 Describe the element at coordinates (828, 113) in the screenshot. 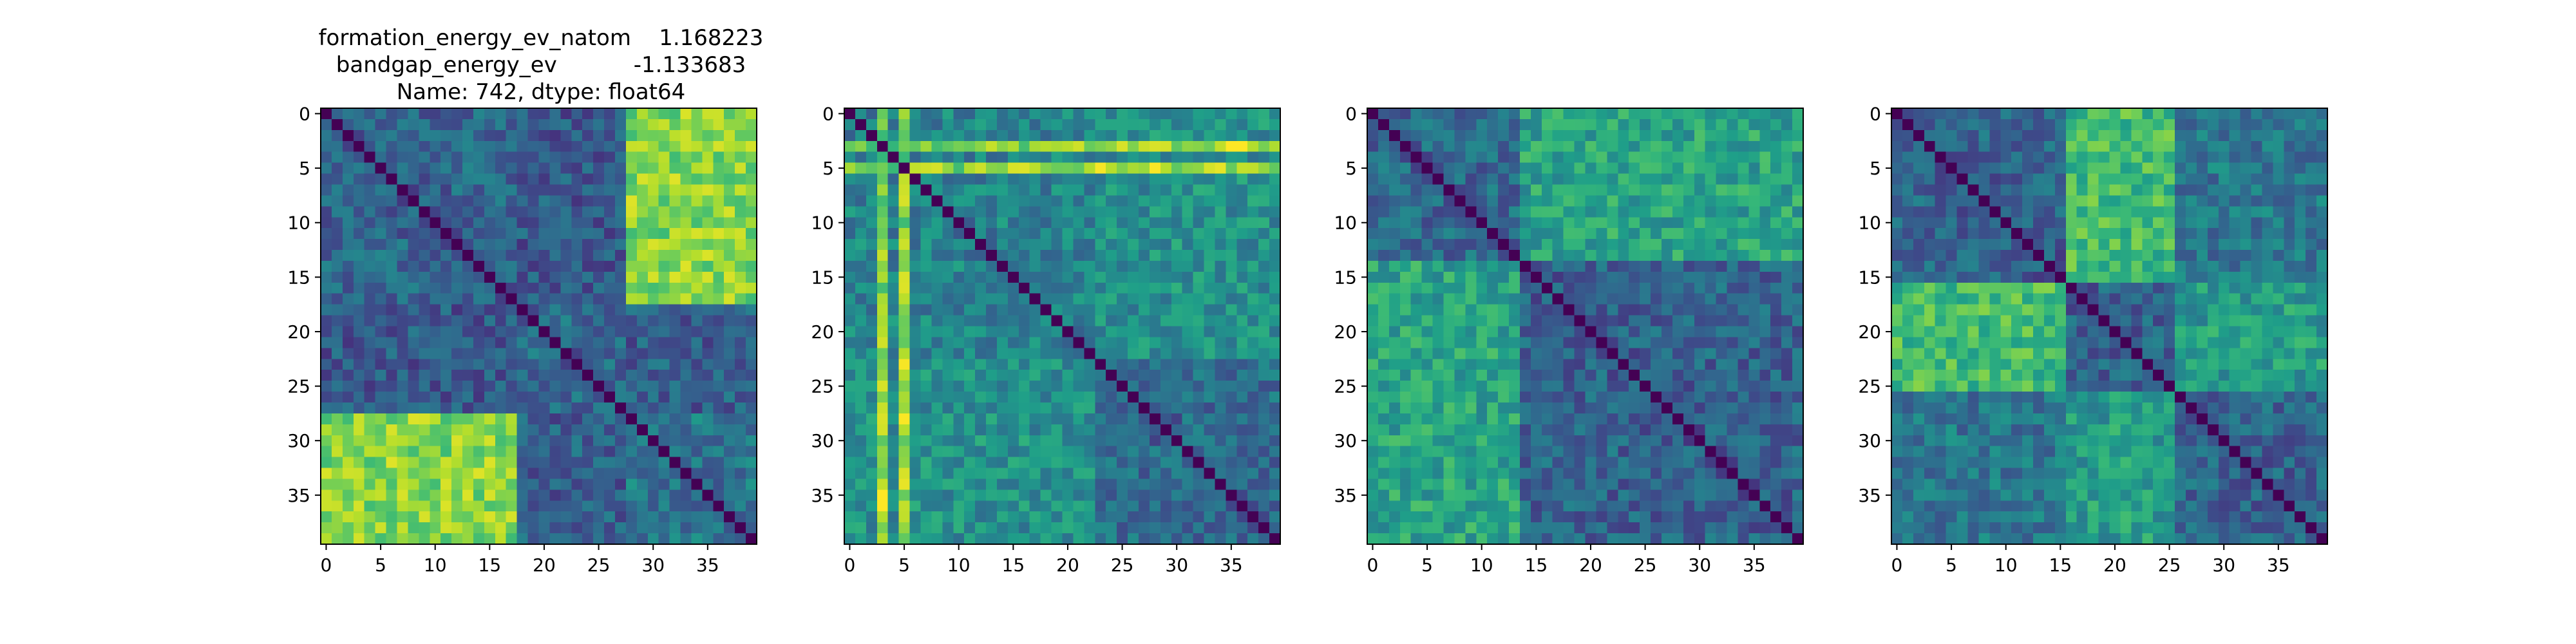

I see `y-tick-label: 0` at that location.